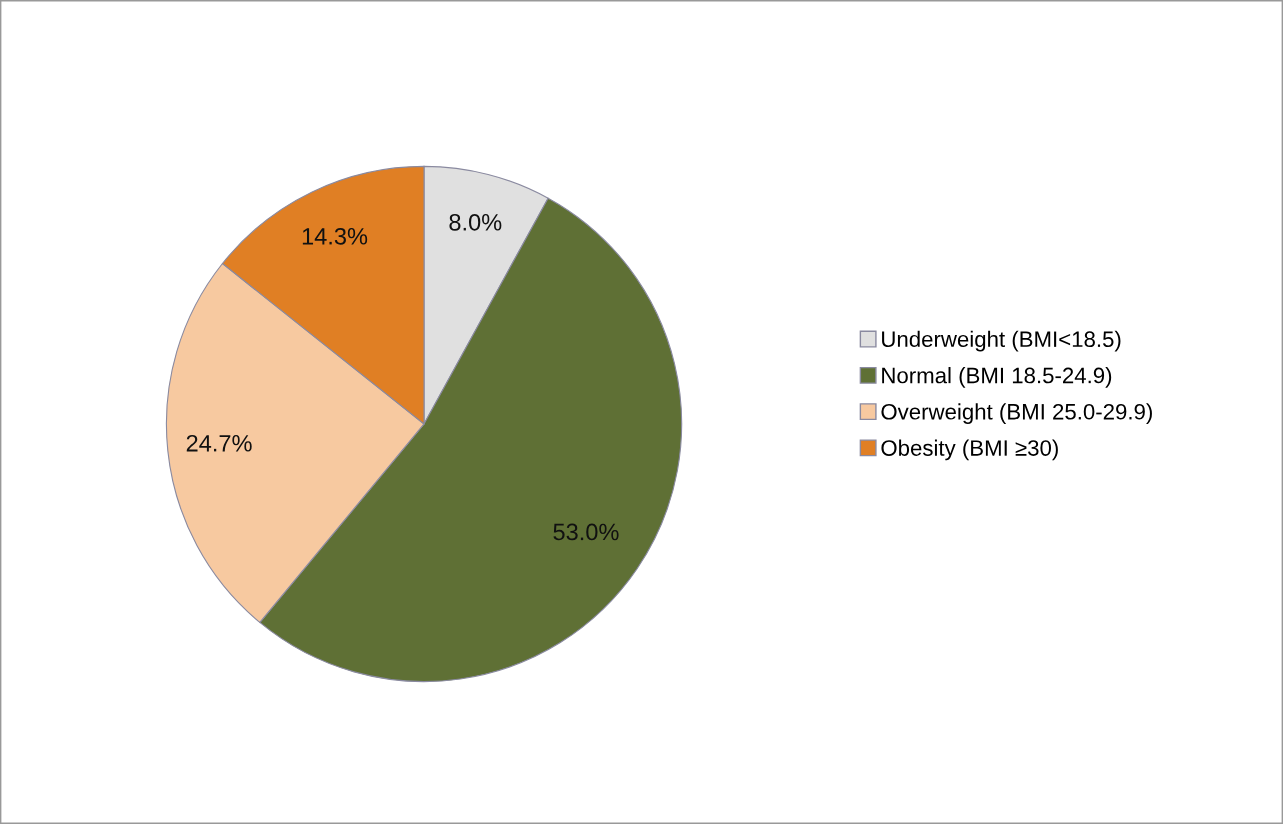  Describe the element at coordinates (997, 377) in the screenshot. I see `legend-label: Normal (BMI 18.5-24.9)` at that location.